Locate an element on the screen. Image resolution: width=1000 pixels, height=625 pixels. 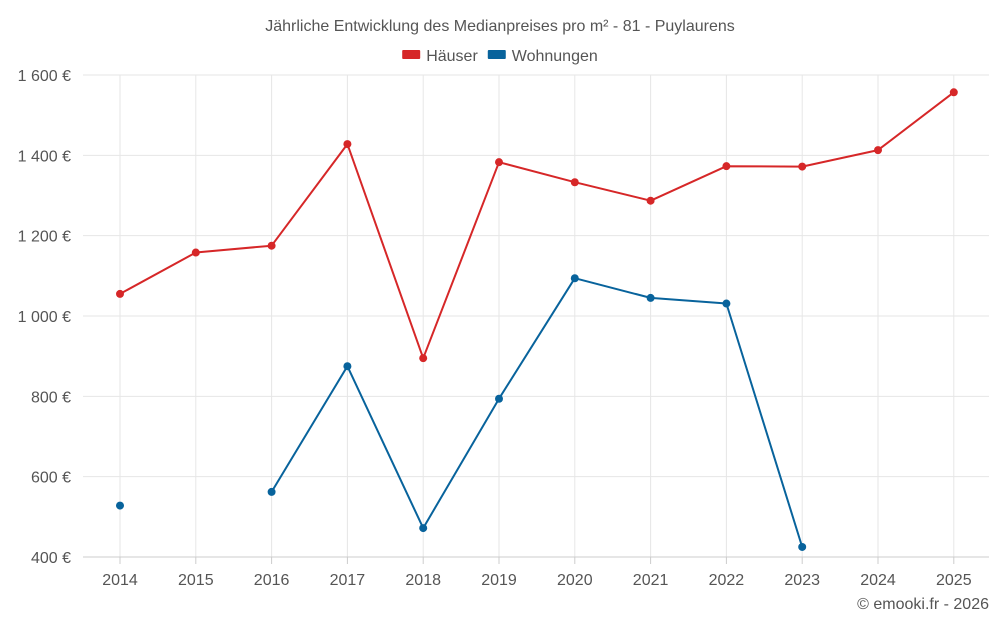
legend: Häuser Wohnungen is located at coordinates (500, 56).